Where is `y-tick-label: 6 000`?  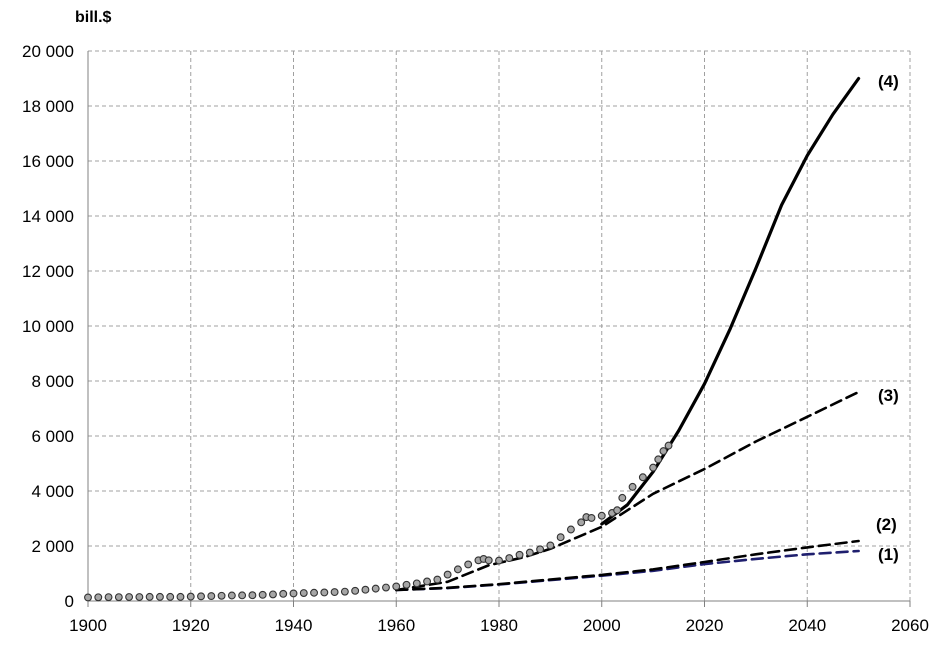
y-tick-label: 6 000 is located at coordinates (52, 436).